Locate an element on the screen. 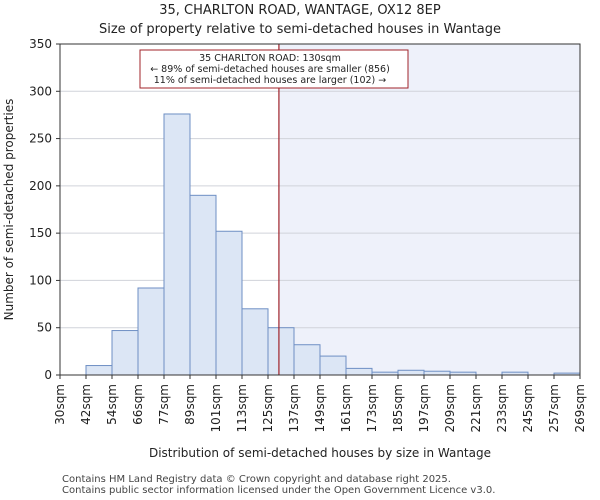 This screenshot has width=600, height=500. x-tick-label: 149sqm is located at coordinates (320, 408).